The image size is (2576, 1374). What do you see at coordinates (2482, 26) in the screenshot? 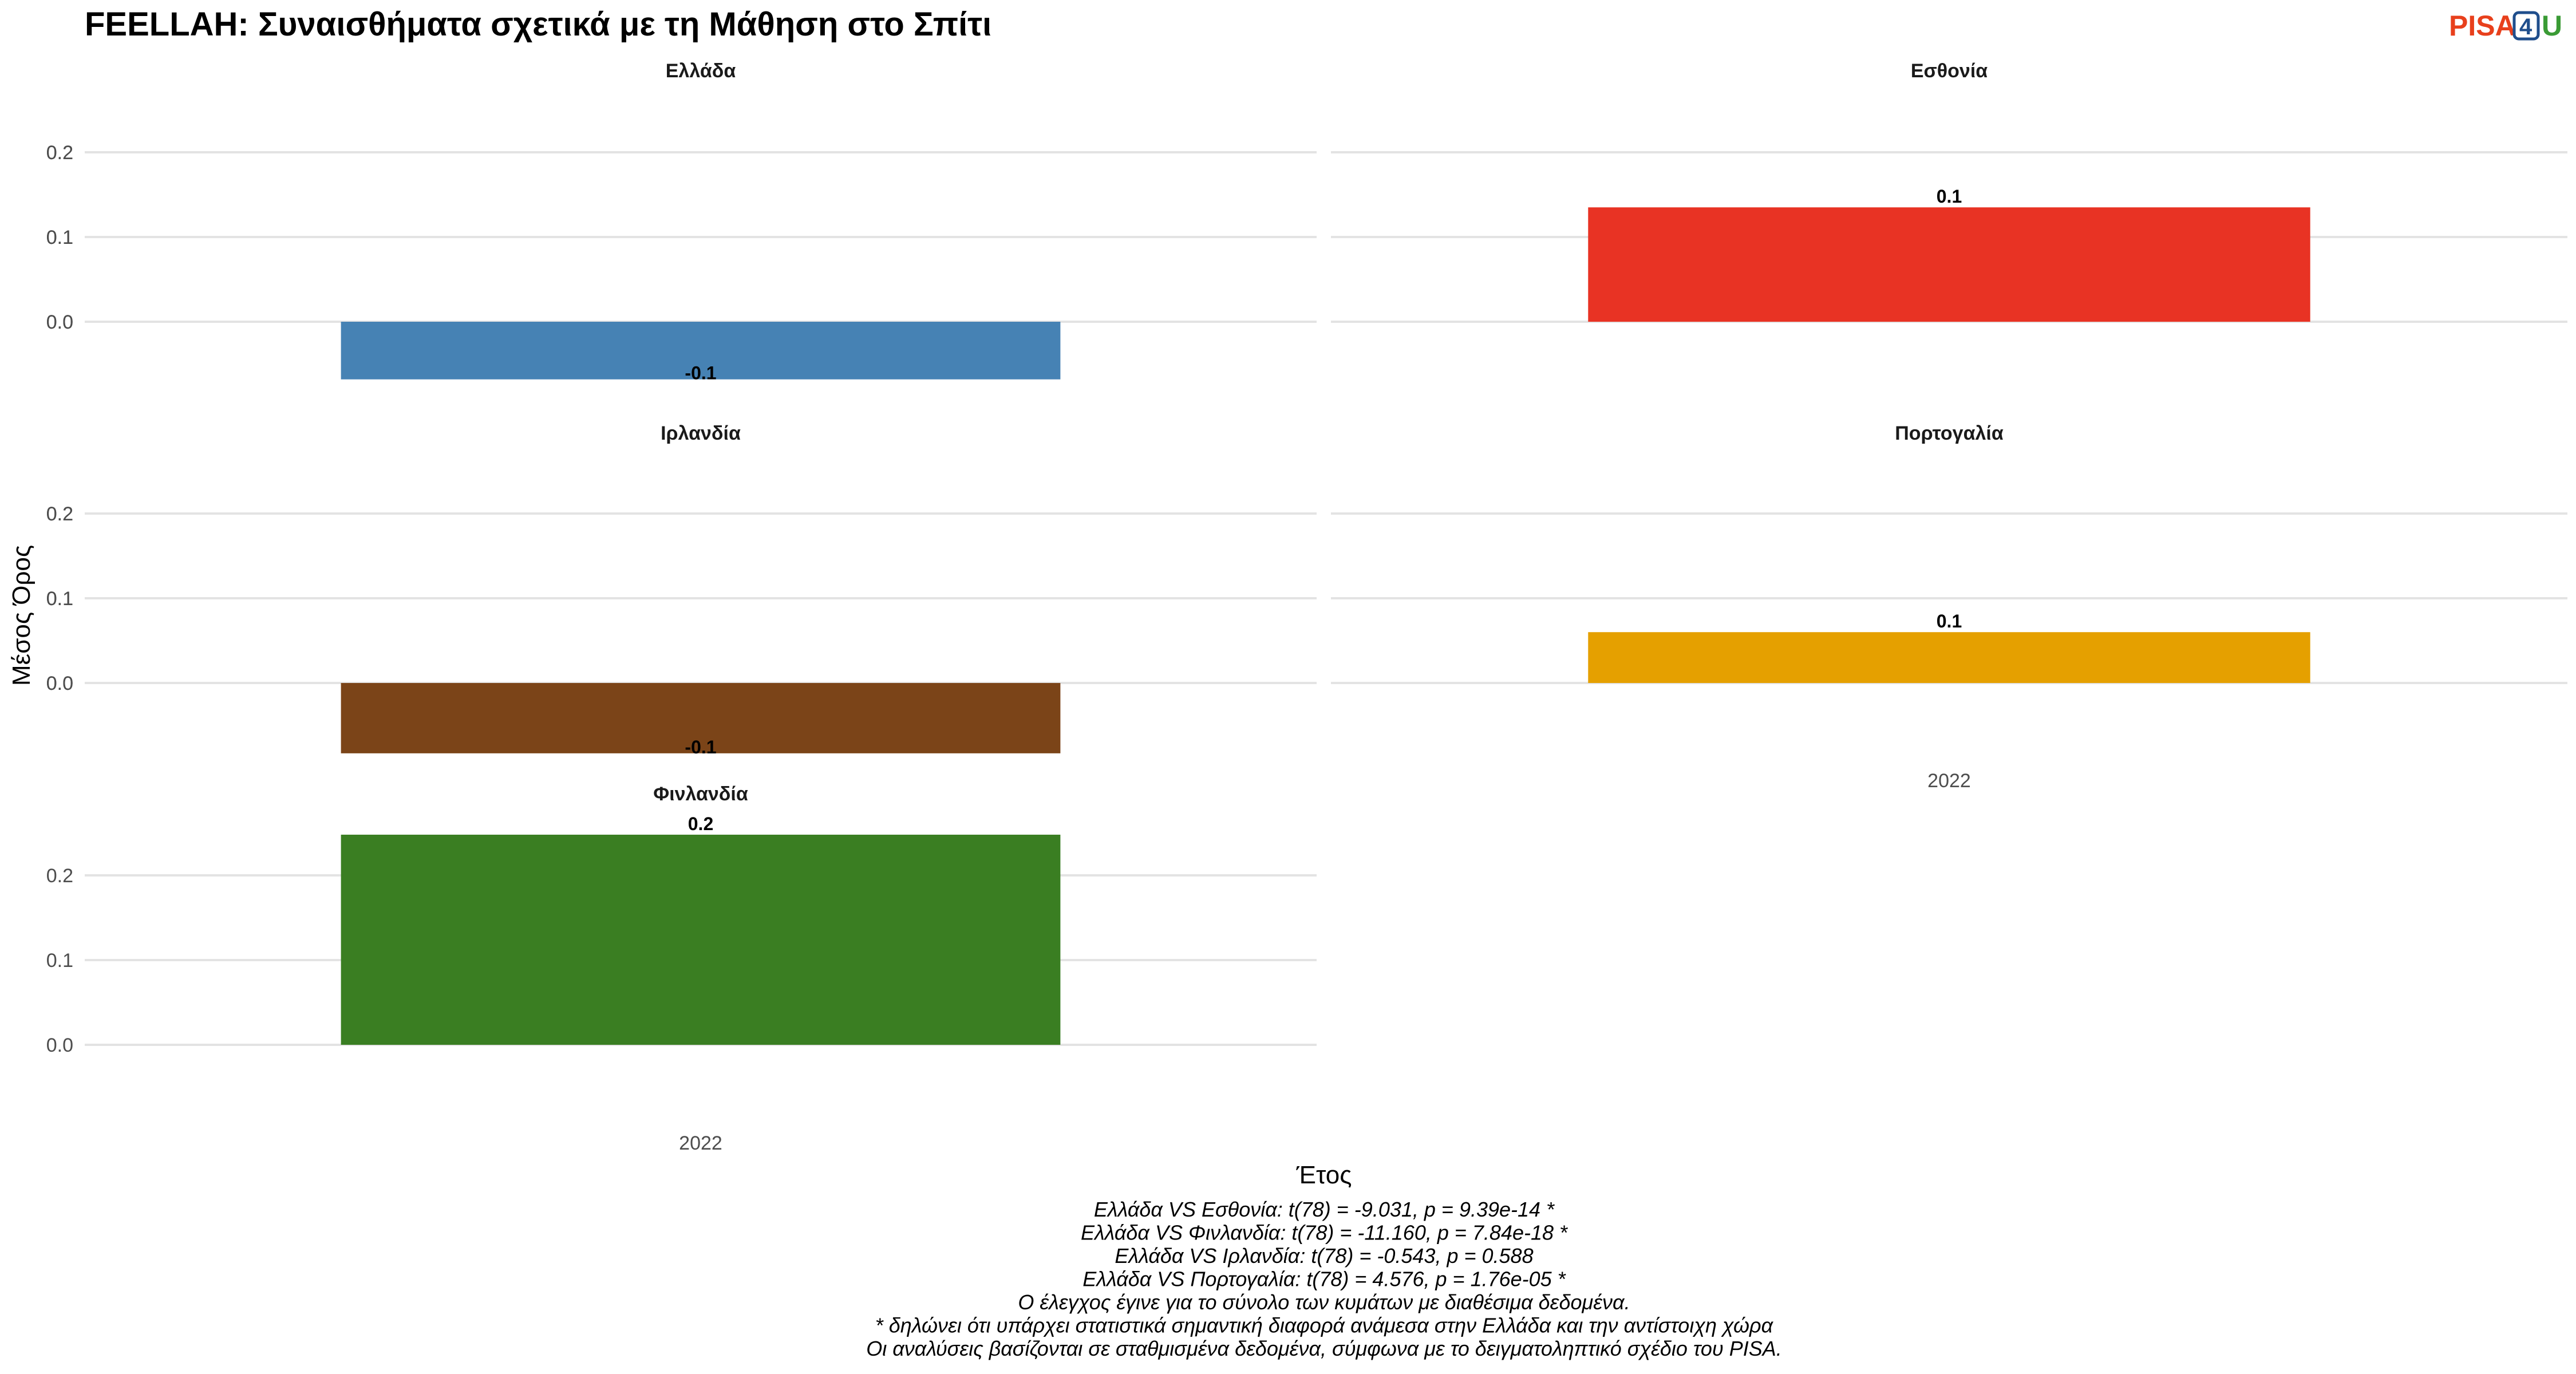
I see `logo-pisa-text: PISA` at bounding box center [2482, 26].